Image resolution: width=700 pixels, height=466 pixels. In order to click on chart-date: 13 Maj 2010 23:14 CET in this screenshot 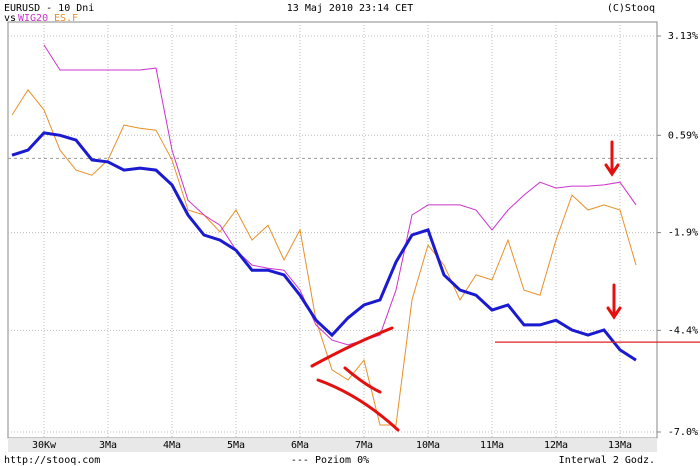, I will do `click(350, 8)`.